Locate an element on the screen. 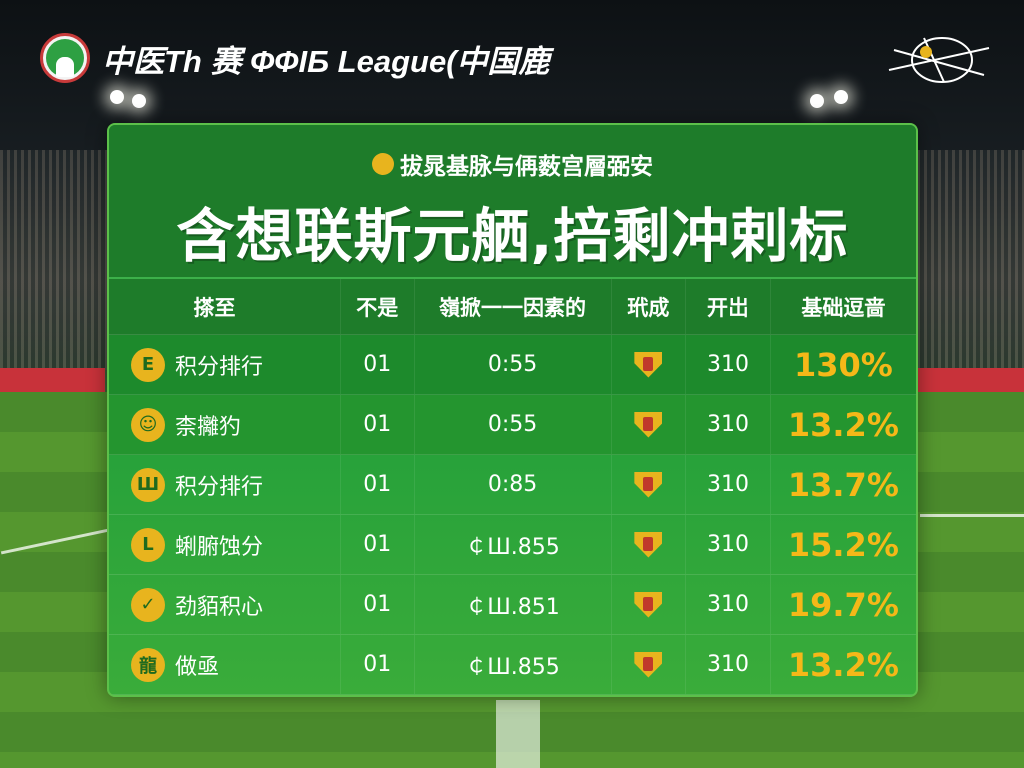 Image resolution: width=1024 pixels, height=768 pixels. percentage: 13.7% is located at coordinates (843, 484).